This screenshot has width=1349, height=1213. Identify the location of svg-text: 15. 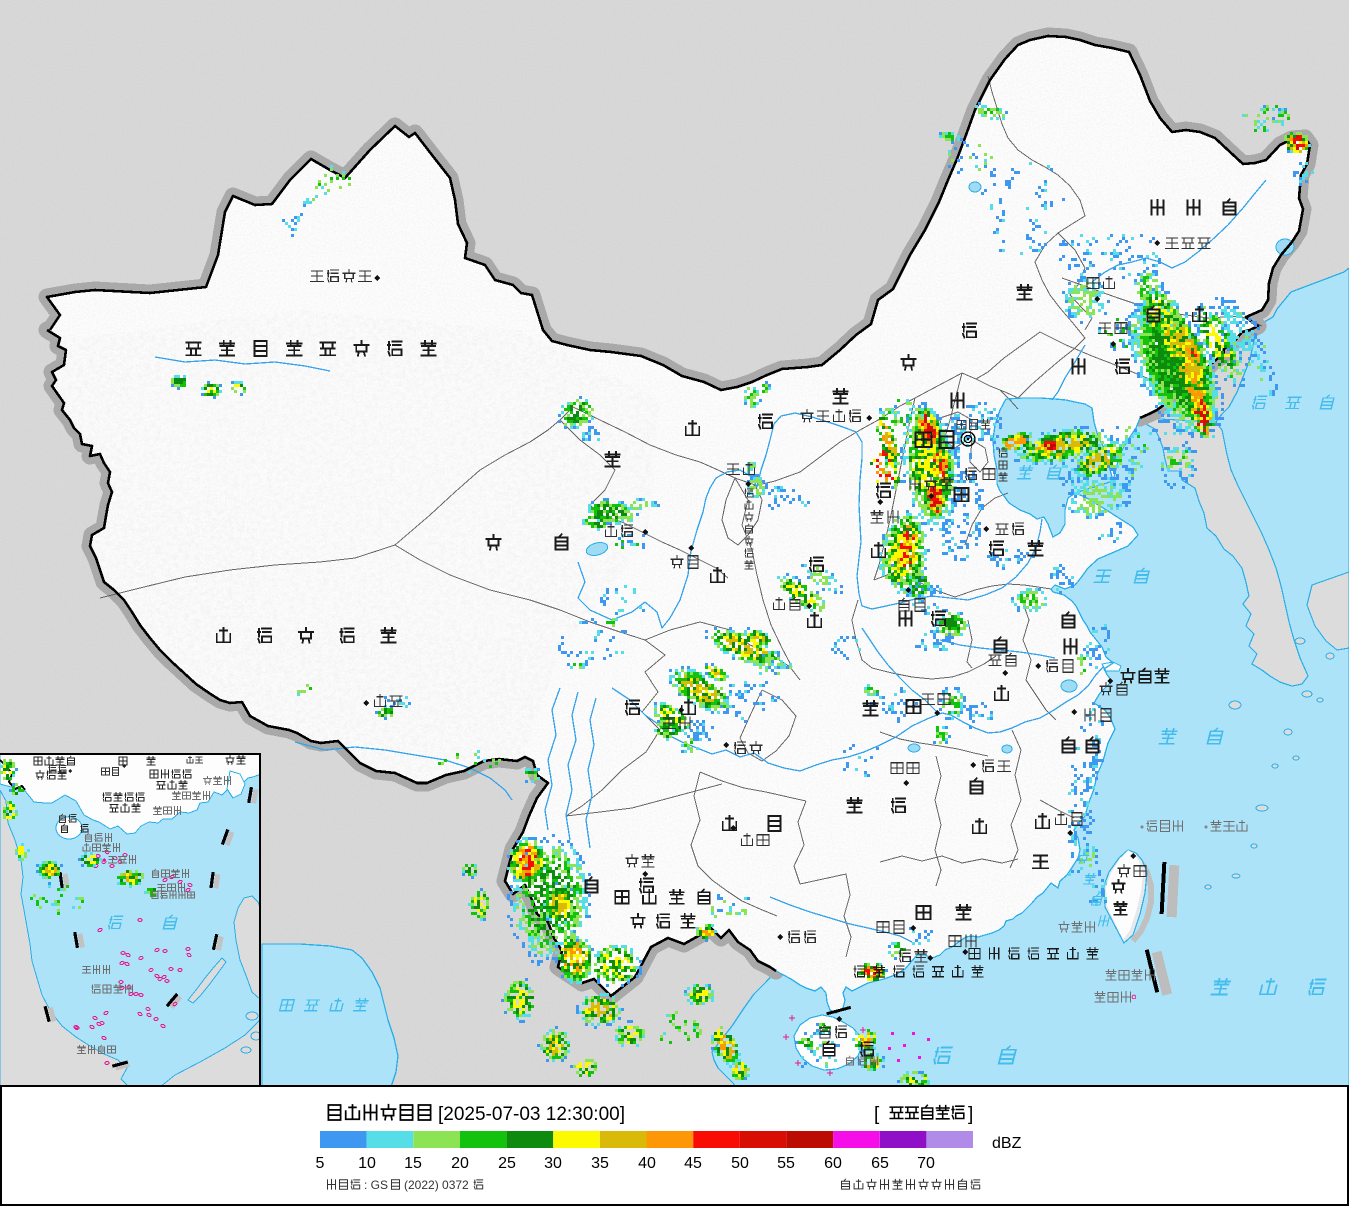
(413, 1163).